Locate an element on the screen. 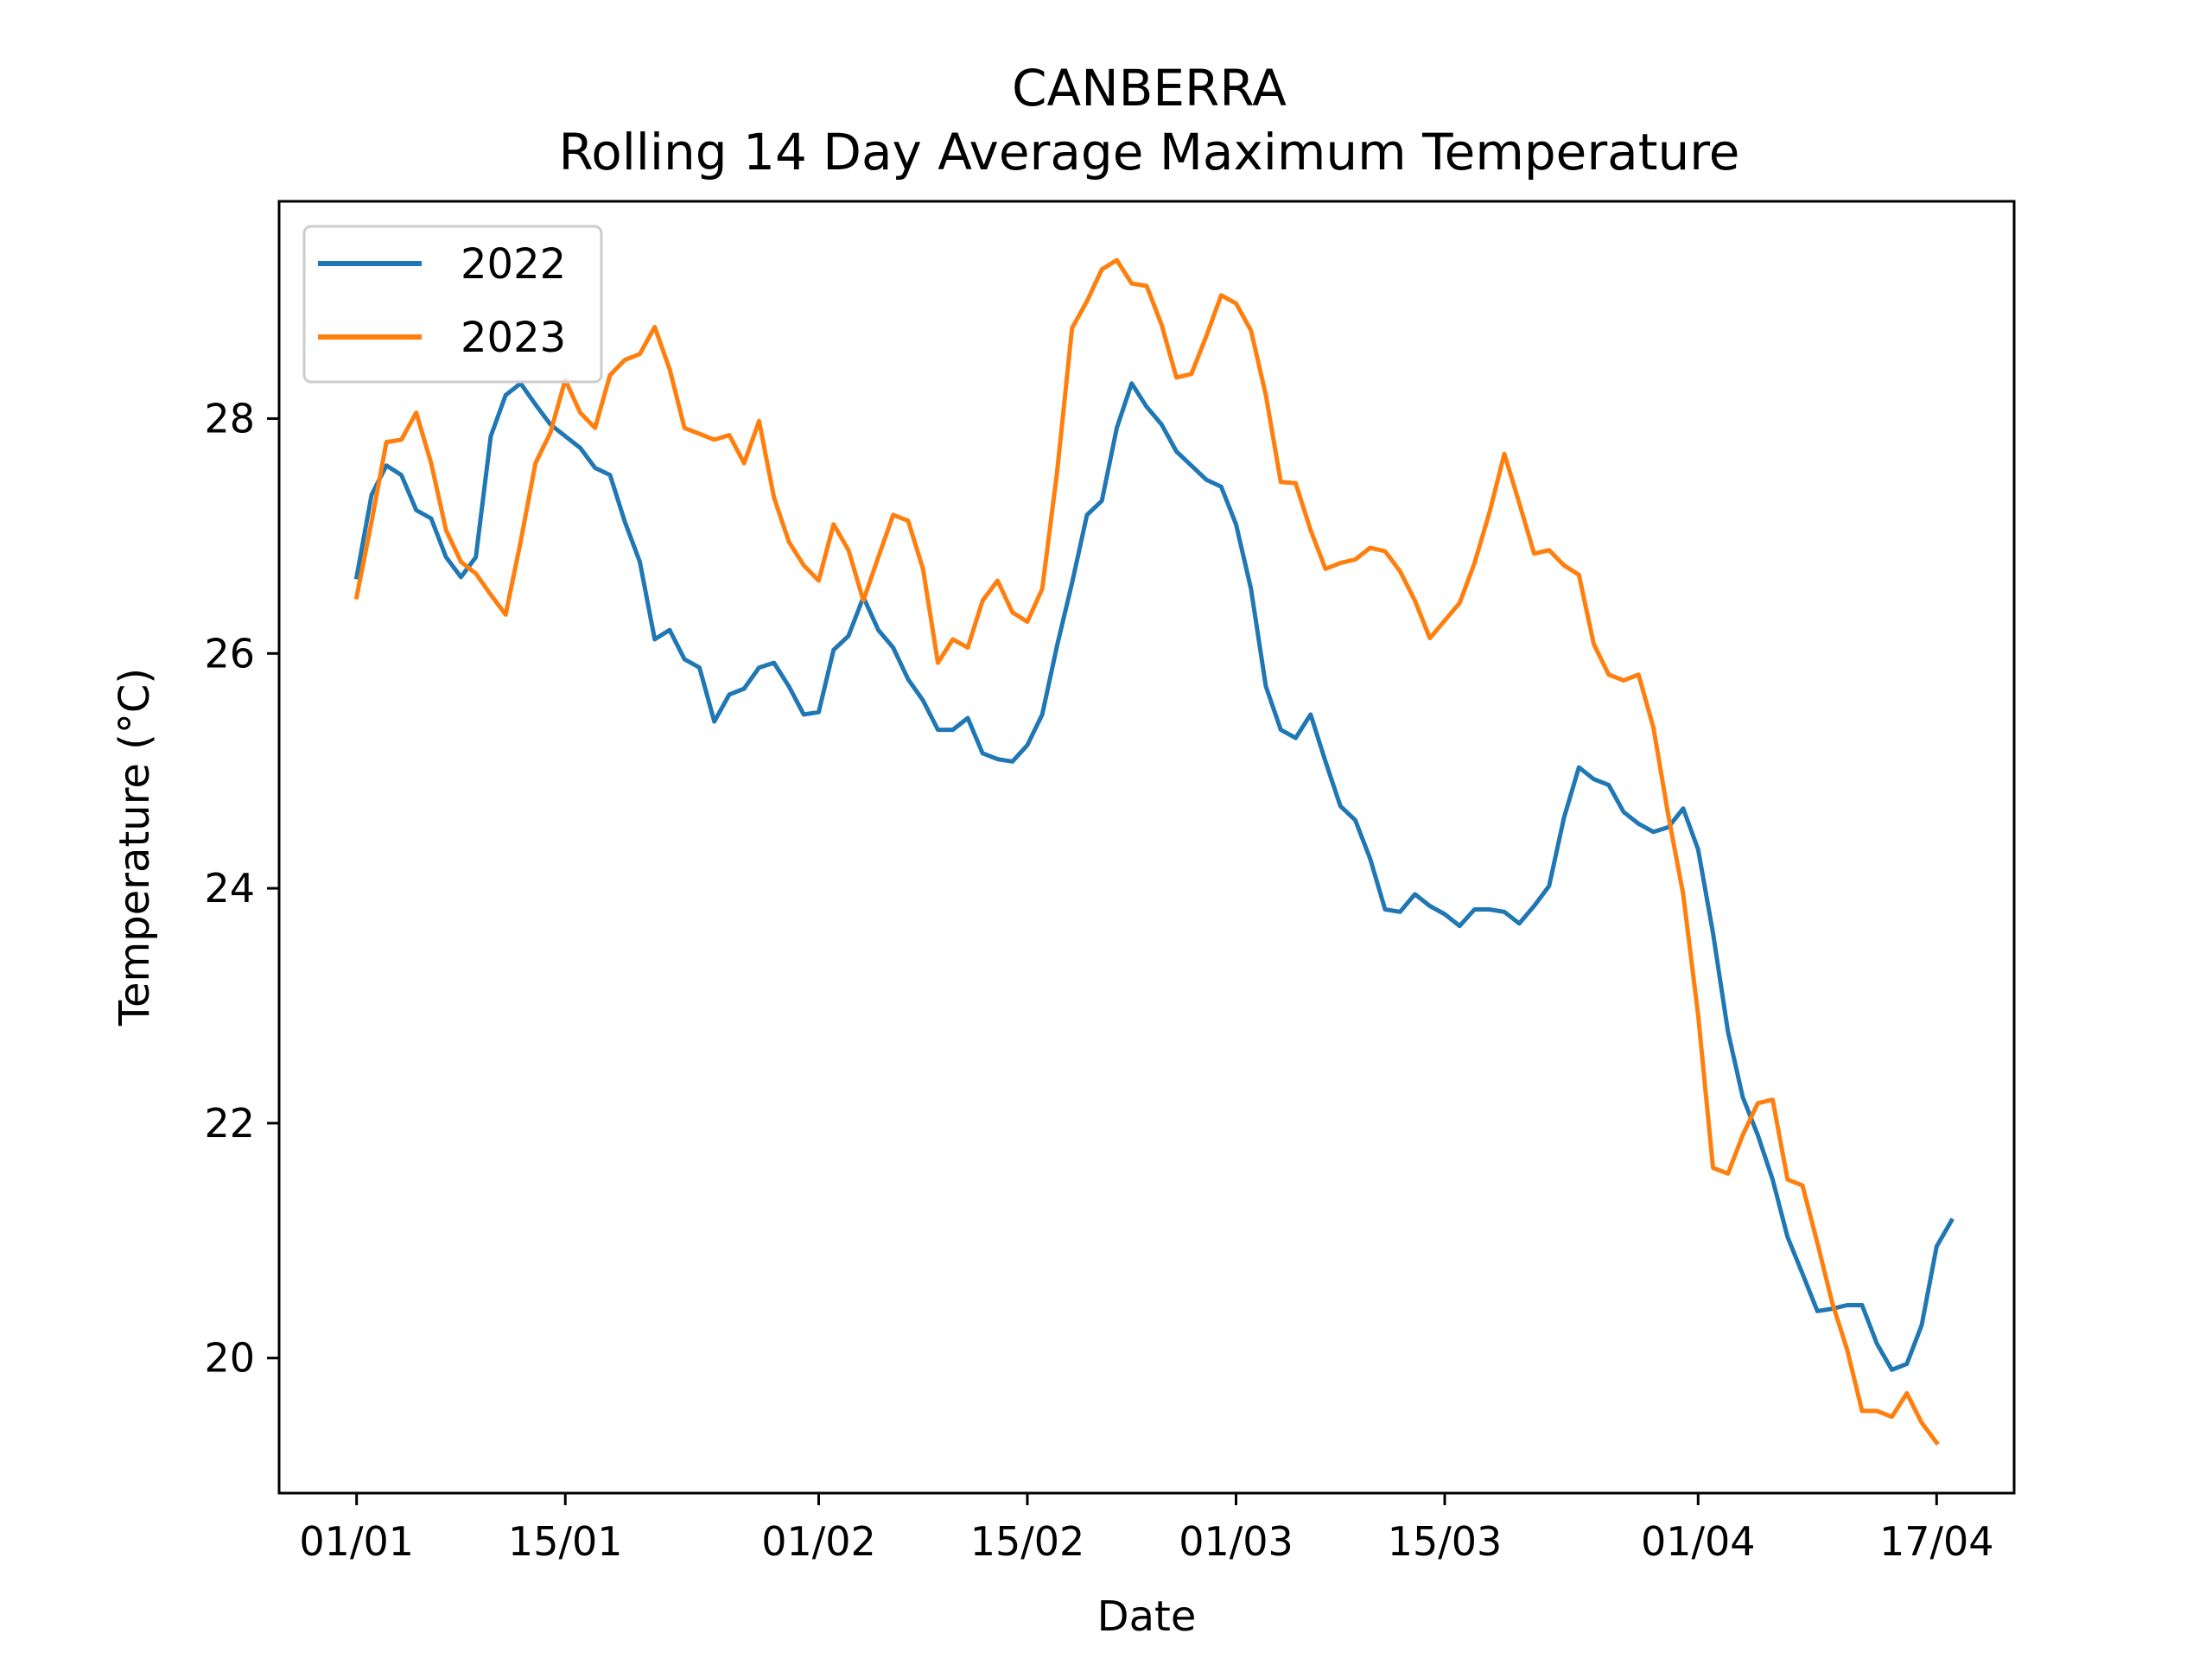 The image size is (2212, 1659). x-tick-label: 15/01 is located at coordinates (565, 1541).